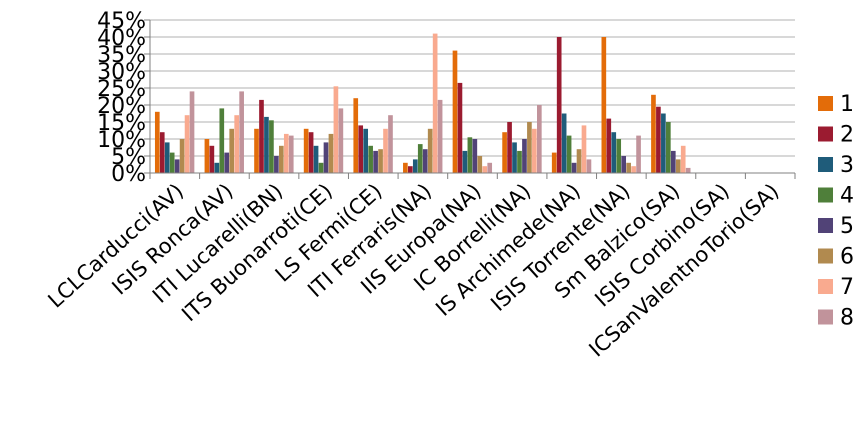  What do you see at coordinates (128, 174) in the screenshot?
I see `y-tick-label: 0%` at bounding box center [128, 174].